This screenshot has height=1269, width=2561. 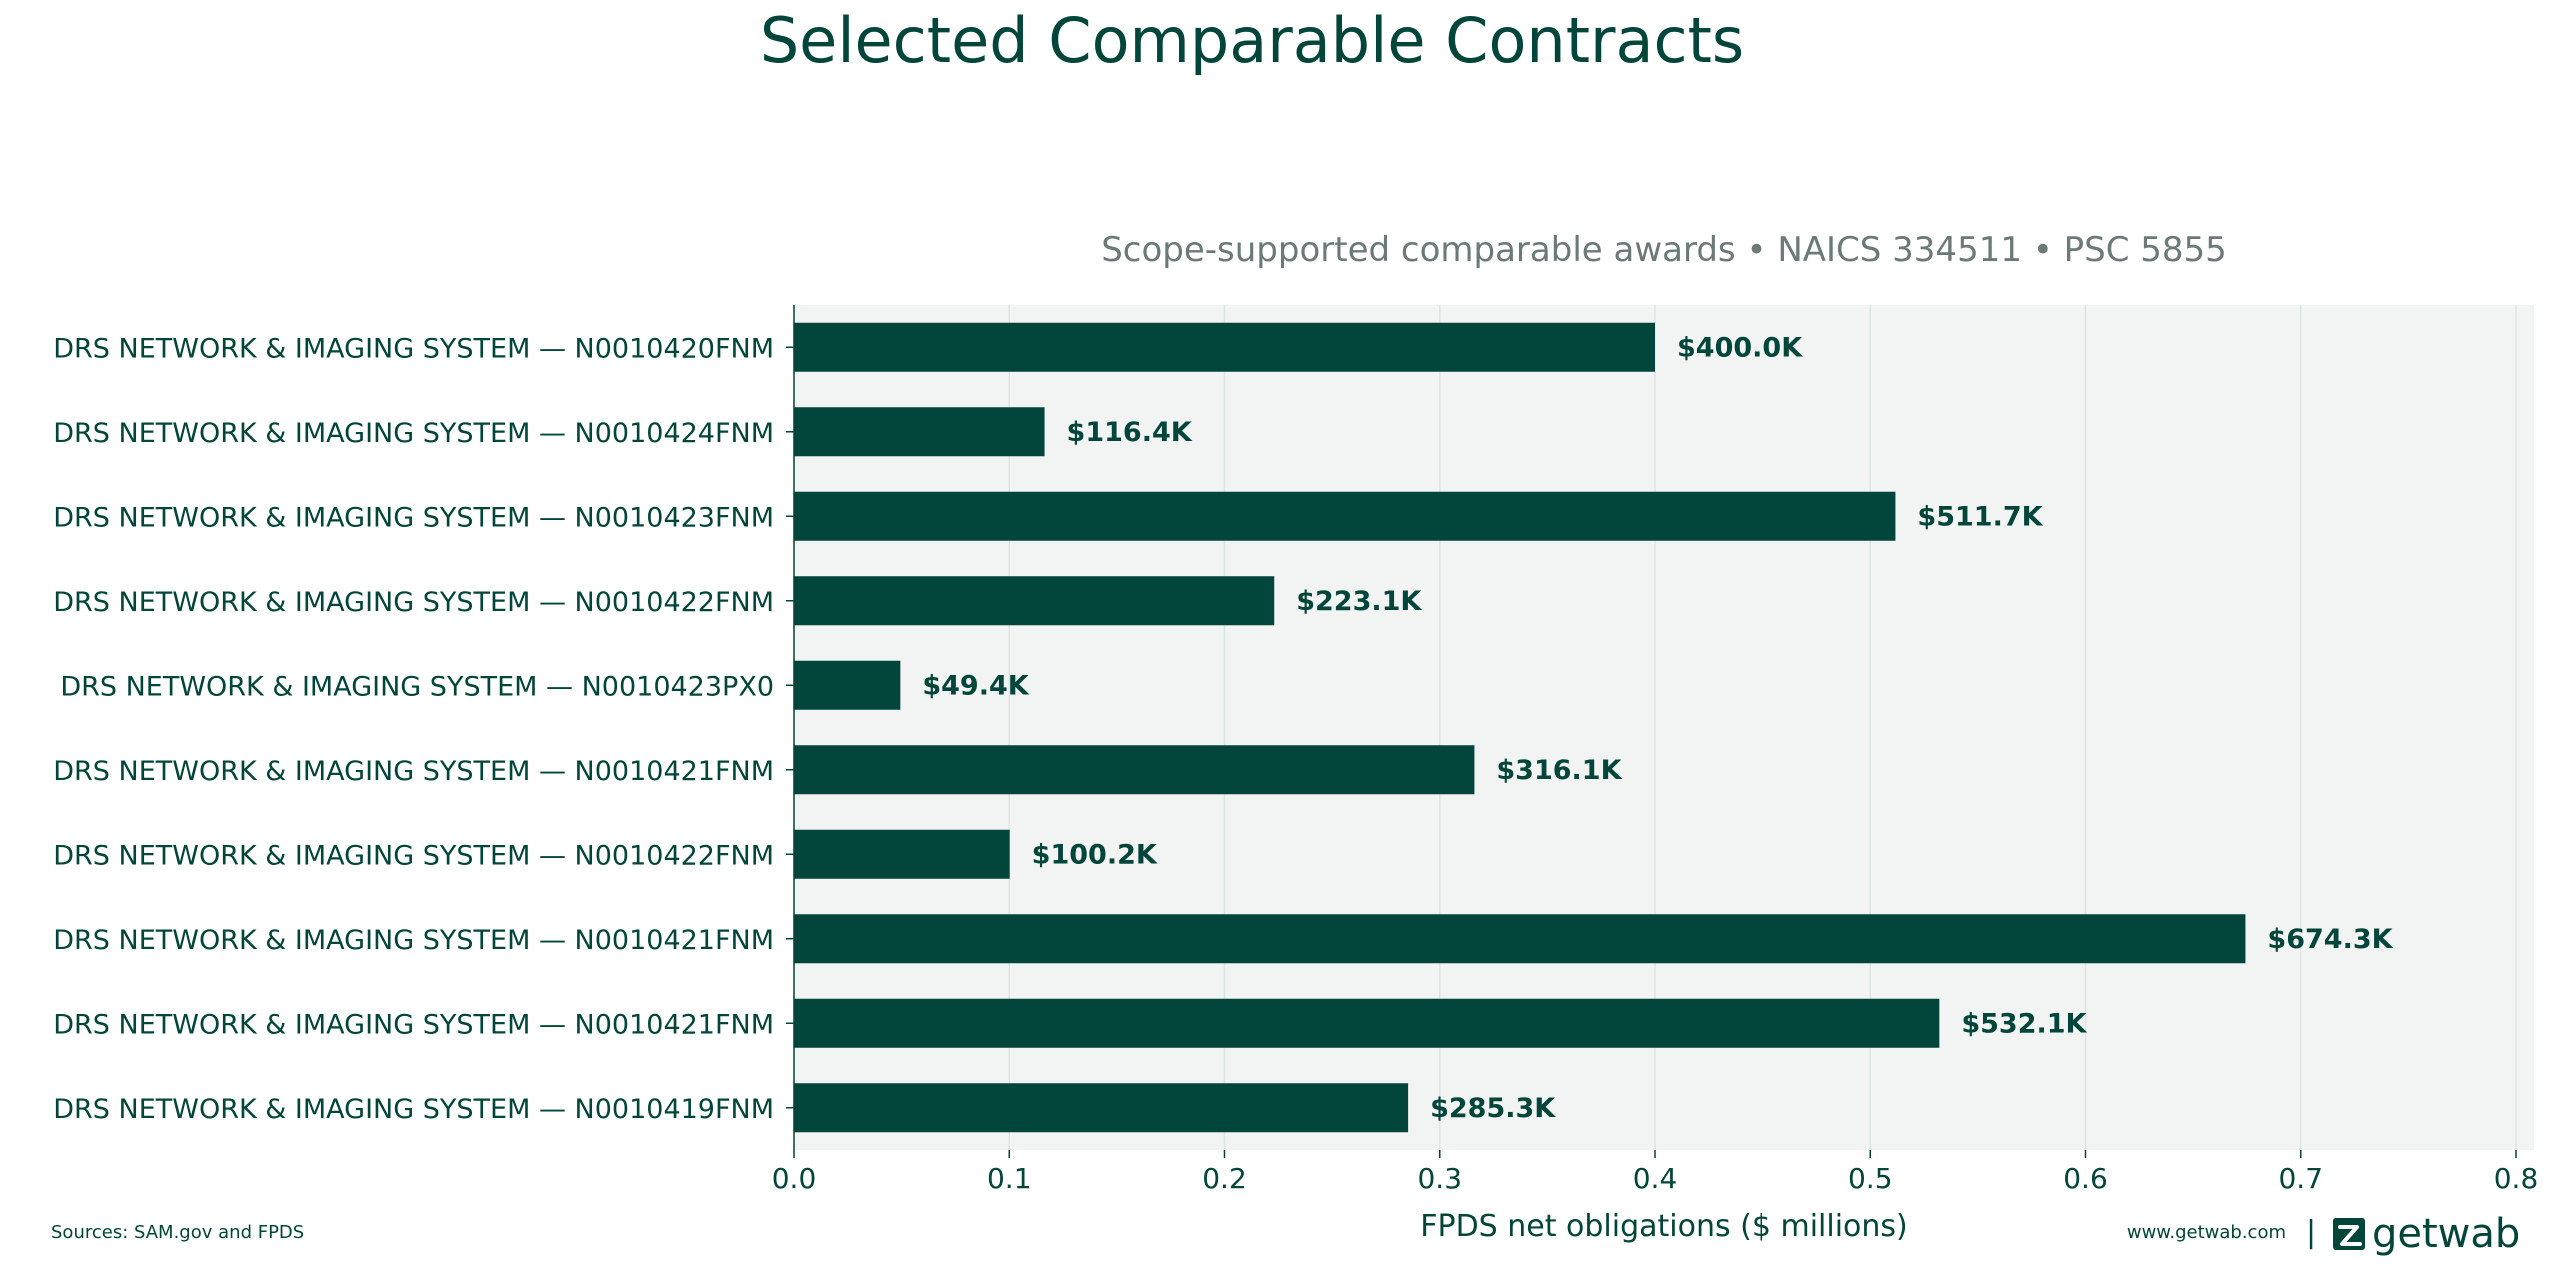 I want to click on bar-value-label: $100.2K, so click(x=1095, y=854).